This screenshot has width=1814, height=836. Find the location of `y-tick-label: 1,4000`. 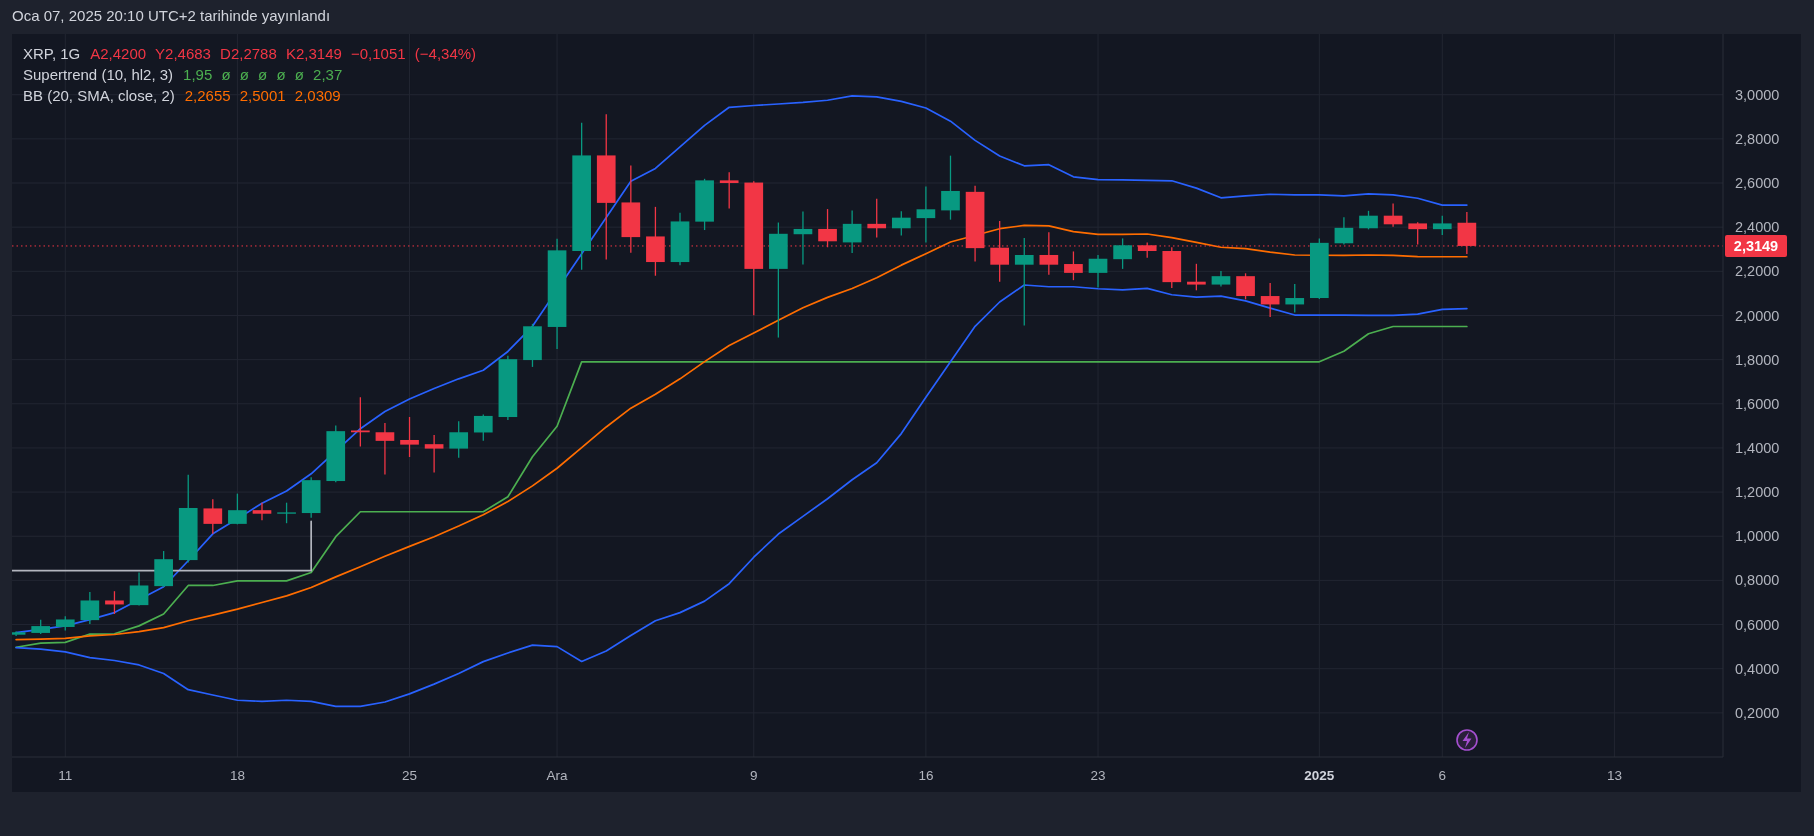

y-tick-label: 1,4000 is located at coordinates (1757, 448).